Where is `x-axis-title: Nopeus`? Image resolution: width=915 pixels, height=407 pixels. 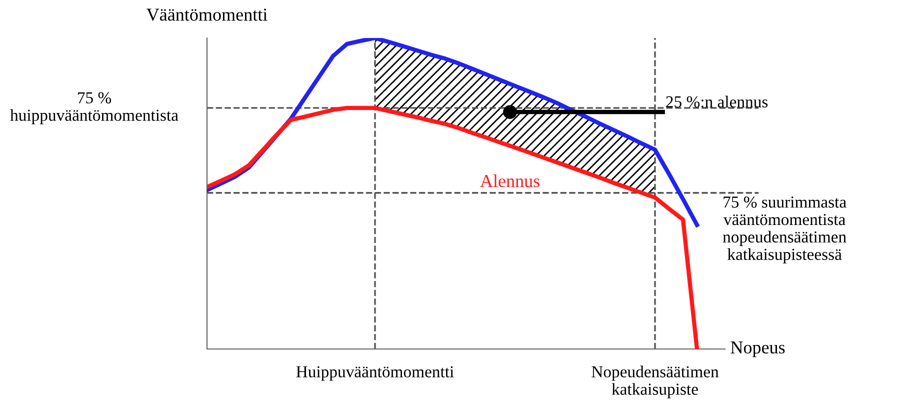
x-axis-title: Nopeus is located at coordinates (757, 350).